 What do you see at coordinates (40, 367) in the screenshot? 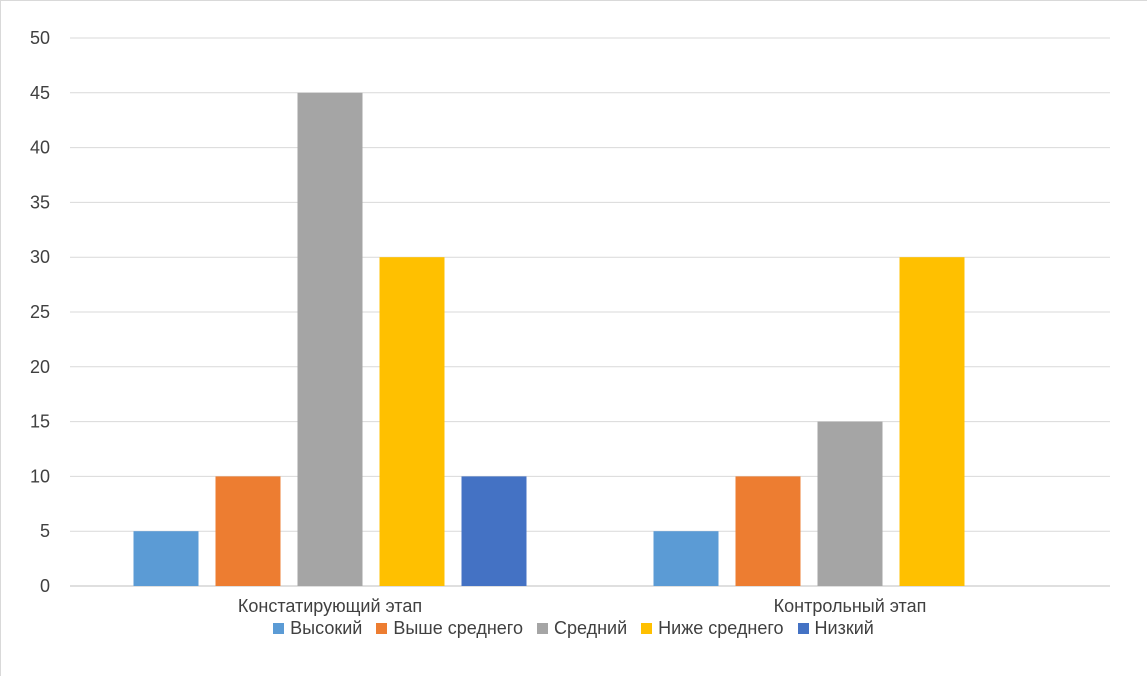
I see `y-tick-label: 20` at bounding box center [40, 367].